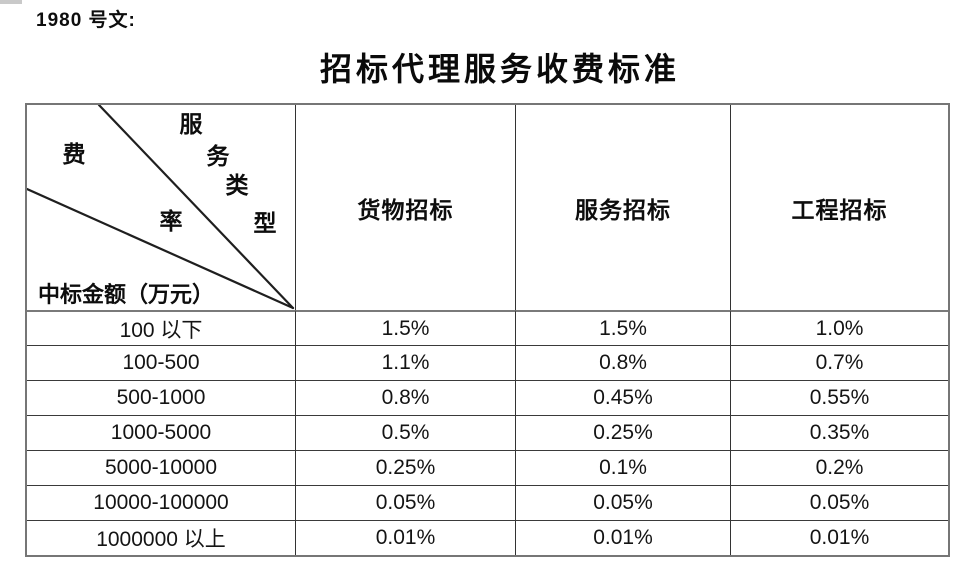 The height and width of the screenshot is (581, 976). I want to click on diagonal-line-upper, so click(196, 207).